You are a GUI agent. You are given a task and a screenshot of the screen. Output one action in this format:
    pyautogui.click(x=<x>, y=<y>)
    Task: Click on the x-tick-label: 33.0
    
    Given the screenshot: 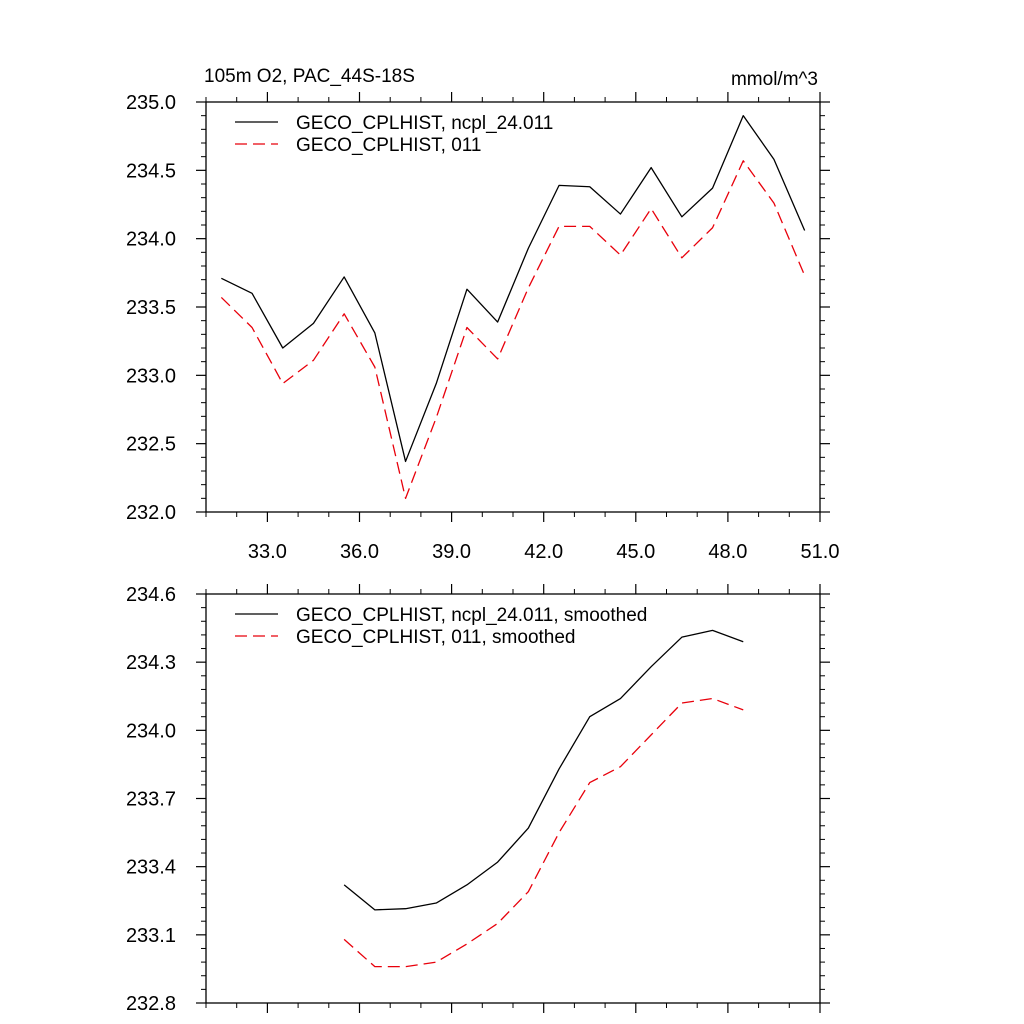 What is the action you would take?
    pyautogui.click(x=267, y=552)
    